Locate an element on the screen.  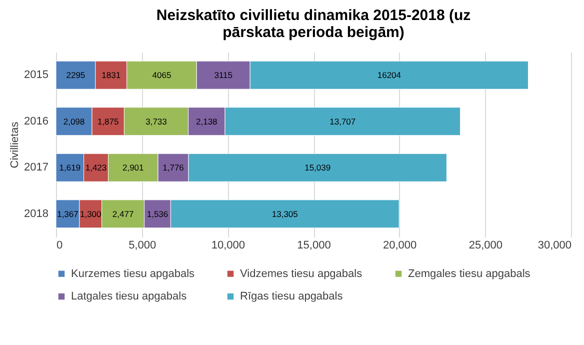
data-label: 4065 is located at coordinates (162, 75).